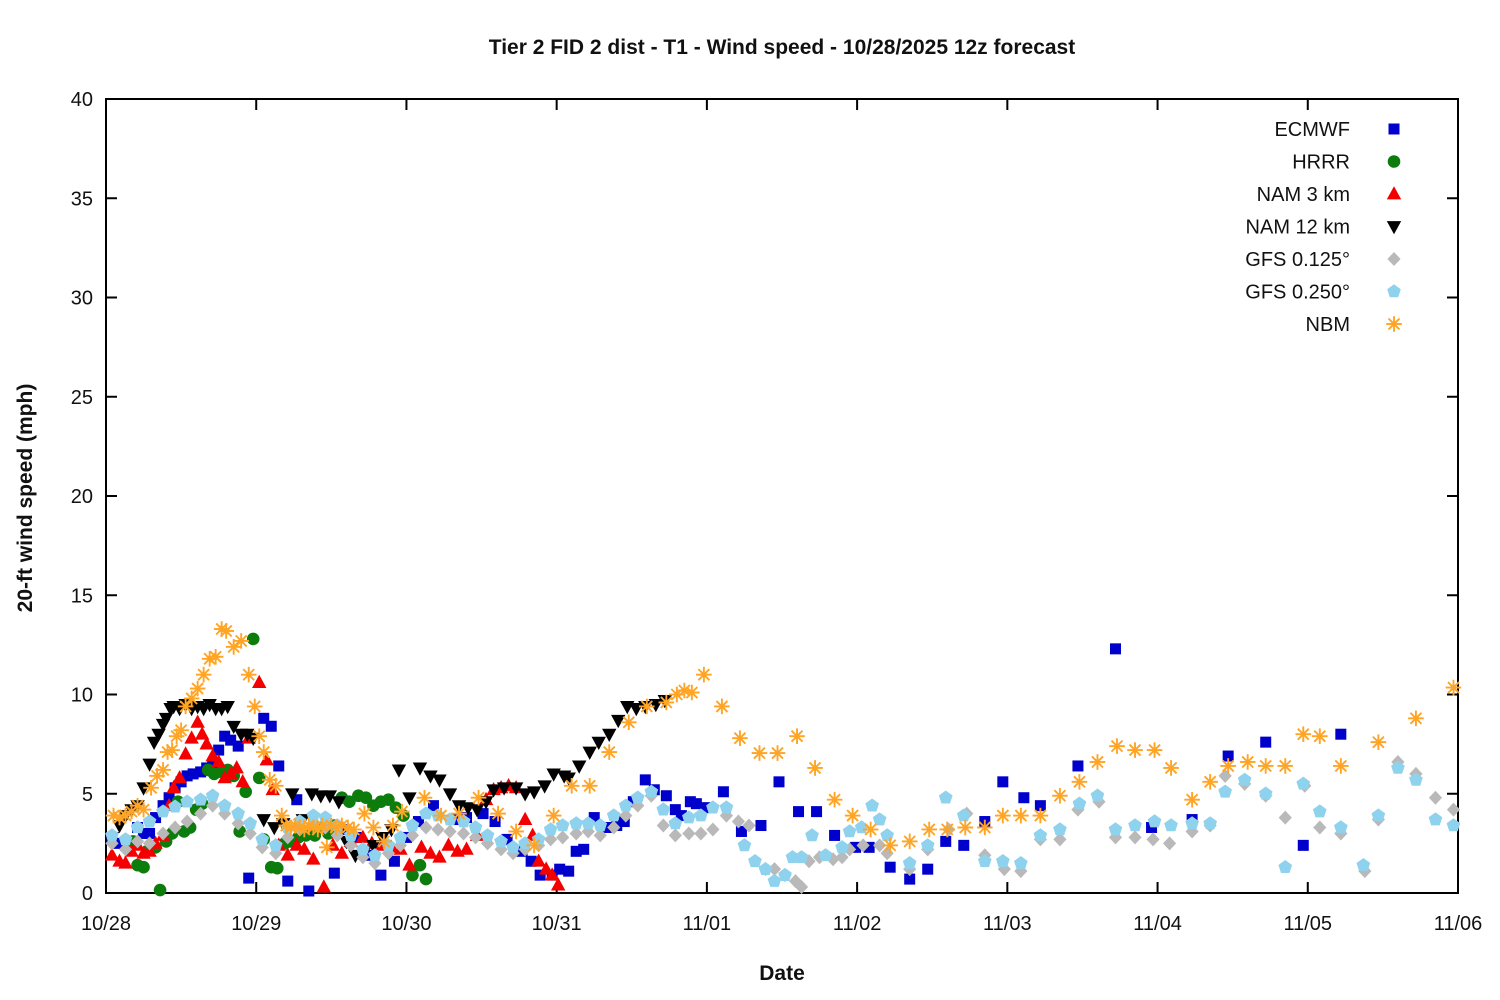 This screenshot has height=1000, width=1500. What do you see at coordinates (1297, 293) in the screenshot?
I see `legend-label-5: GFS 0.250°` at bounding box center [1297, 293].